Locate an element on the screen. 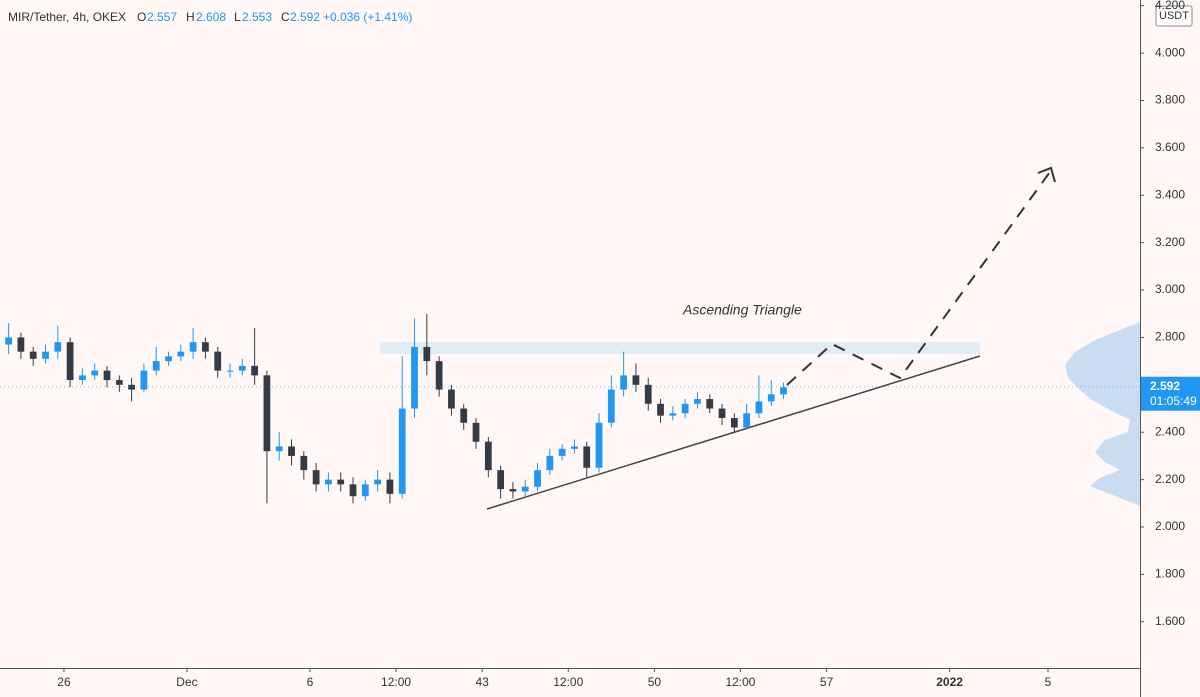 The image size is (1200, 697). high-label: H is located at coordinates (190, 17).